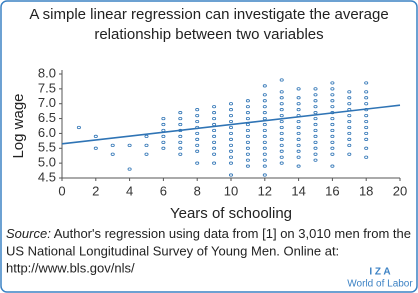 The image size is (418, 293). I want to click on x-tick-label: 2, so click(95, 190).